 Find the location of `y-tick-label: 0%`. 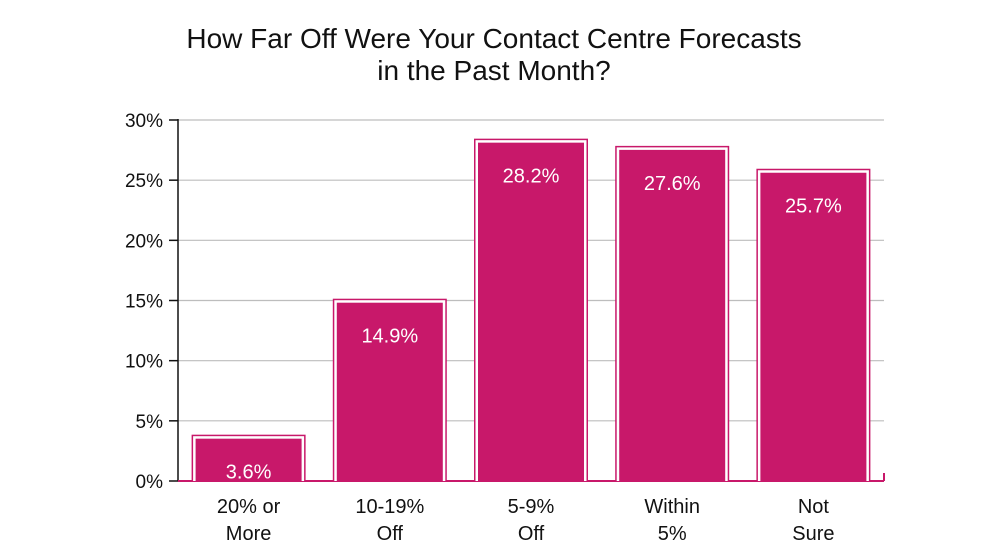

y-tick-label: 0% is located at coordinates (150, 482).